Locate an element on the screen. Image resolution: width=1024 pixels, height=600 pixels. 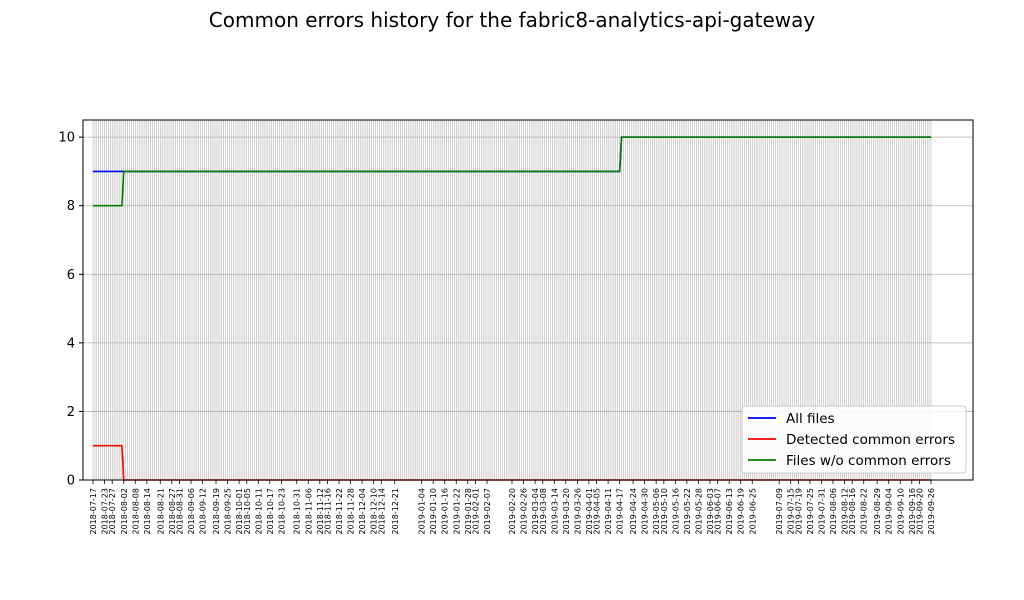
x-tick-label: 2019-03-26 is located at coordinates (577, 511).